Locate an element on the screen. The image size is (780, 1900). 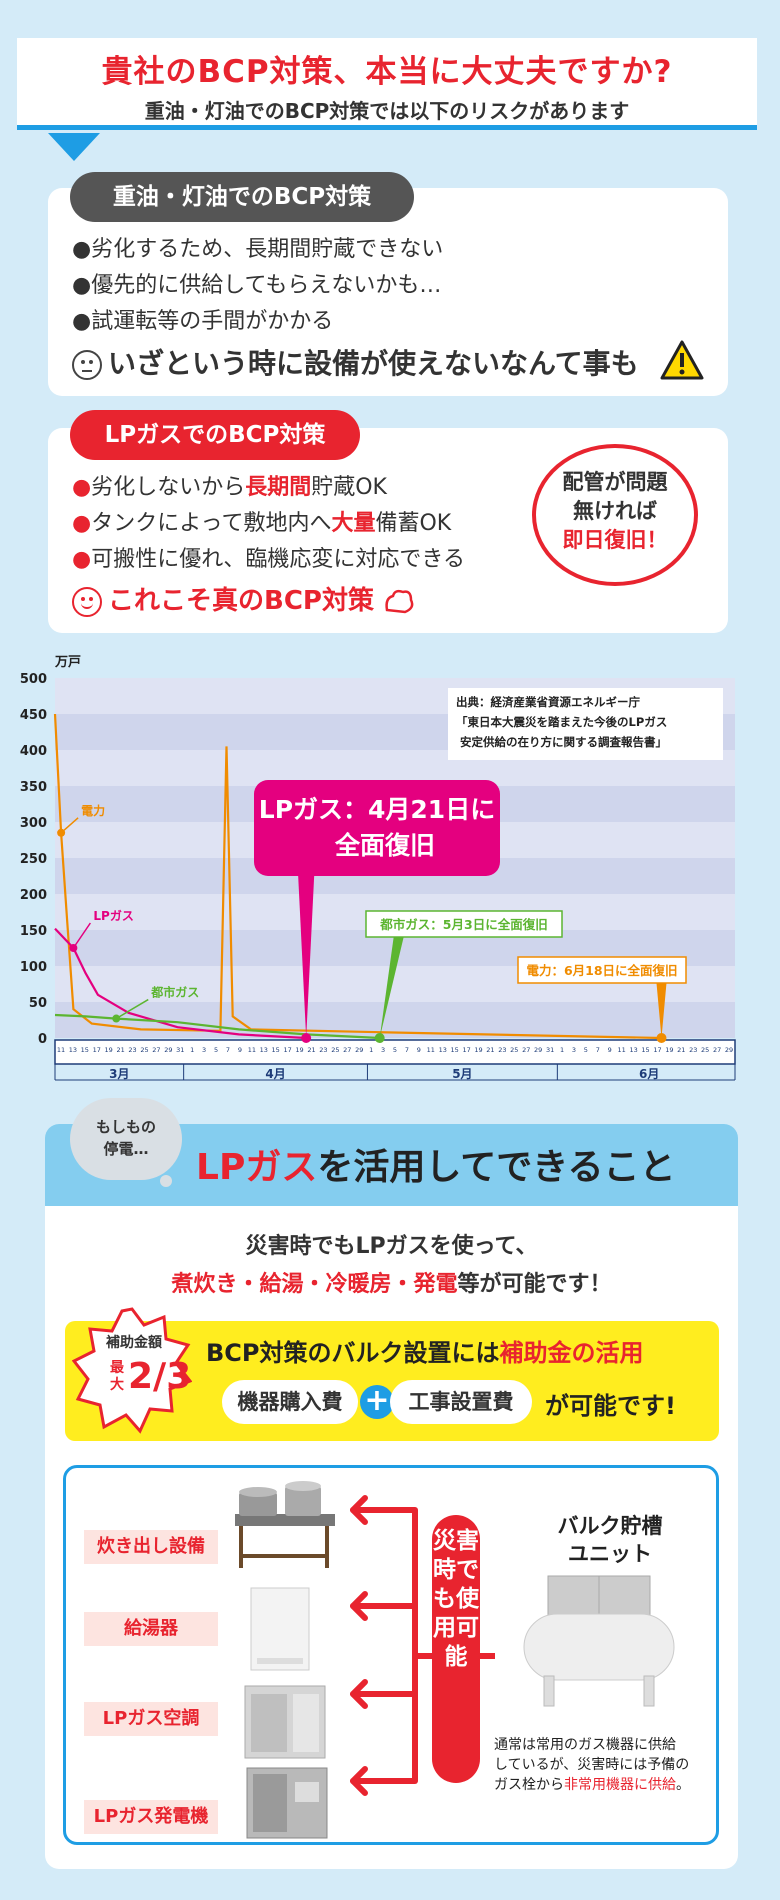
oil-bcp-conclusion-row: いざという時に設備が使えないなんて事も is located at coordinates (355, 362).